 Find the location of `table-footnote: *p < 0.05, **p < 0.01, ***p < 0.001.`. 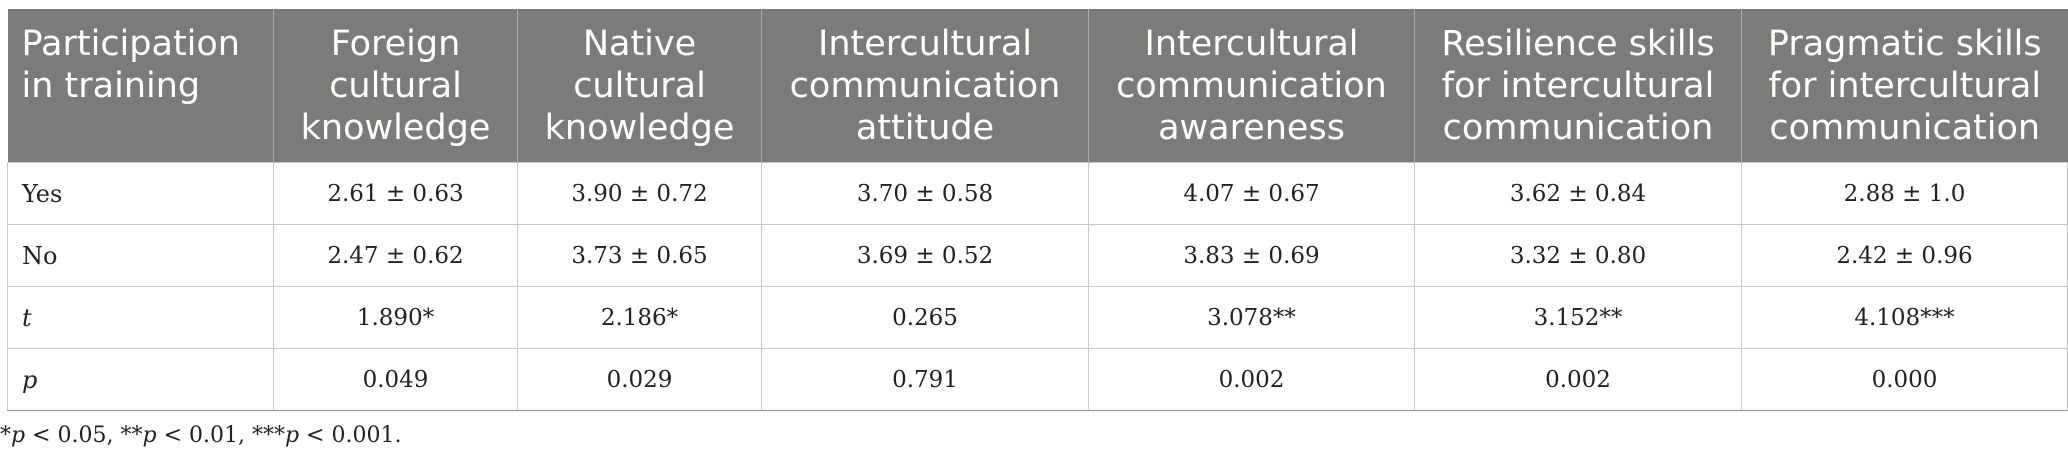

table-footnote: *p < 0.05, **p < 0.01, ***p < 0.001. is located at coordinates (200, 435).